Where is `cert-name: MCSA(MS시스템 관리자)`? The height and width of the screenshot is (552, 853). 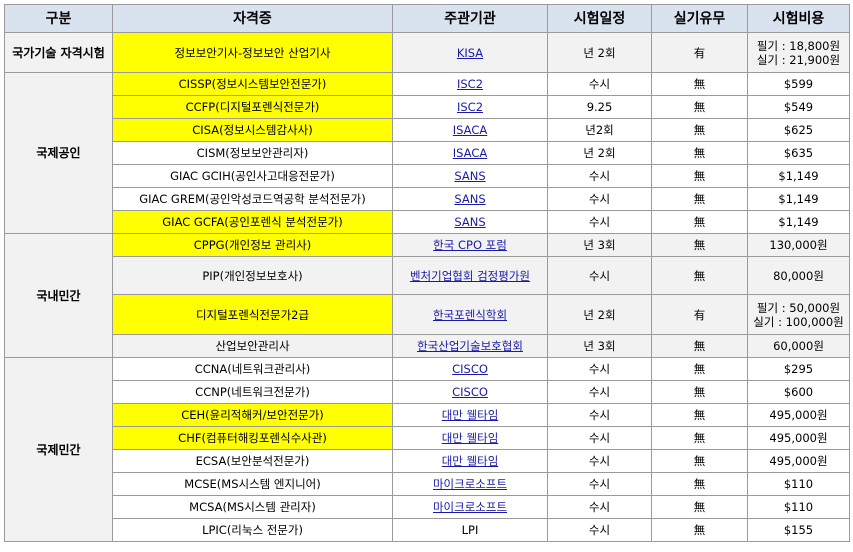
cert-name: MCSA(MS시스템 관리자) is located at coordinates (252, 507).